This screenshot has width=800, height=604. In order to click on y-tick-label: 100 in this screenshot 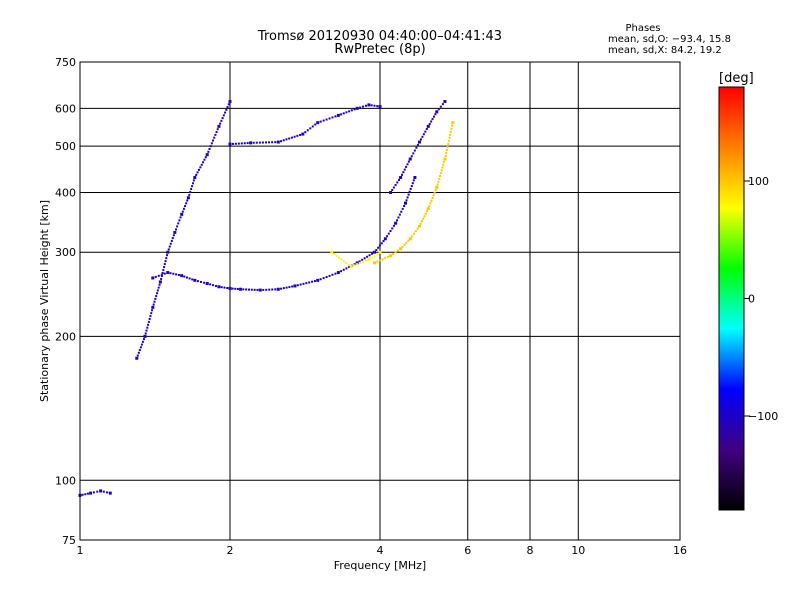, I will do `click(65, 480)`.